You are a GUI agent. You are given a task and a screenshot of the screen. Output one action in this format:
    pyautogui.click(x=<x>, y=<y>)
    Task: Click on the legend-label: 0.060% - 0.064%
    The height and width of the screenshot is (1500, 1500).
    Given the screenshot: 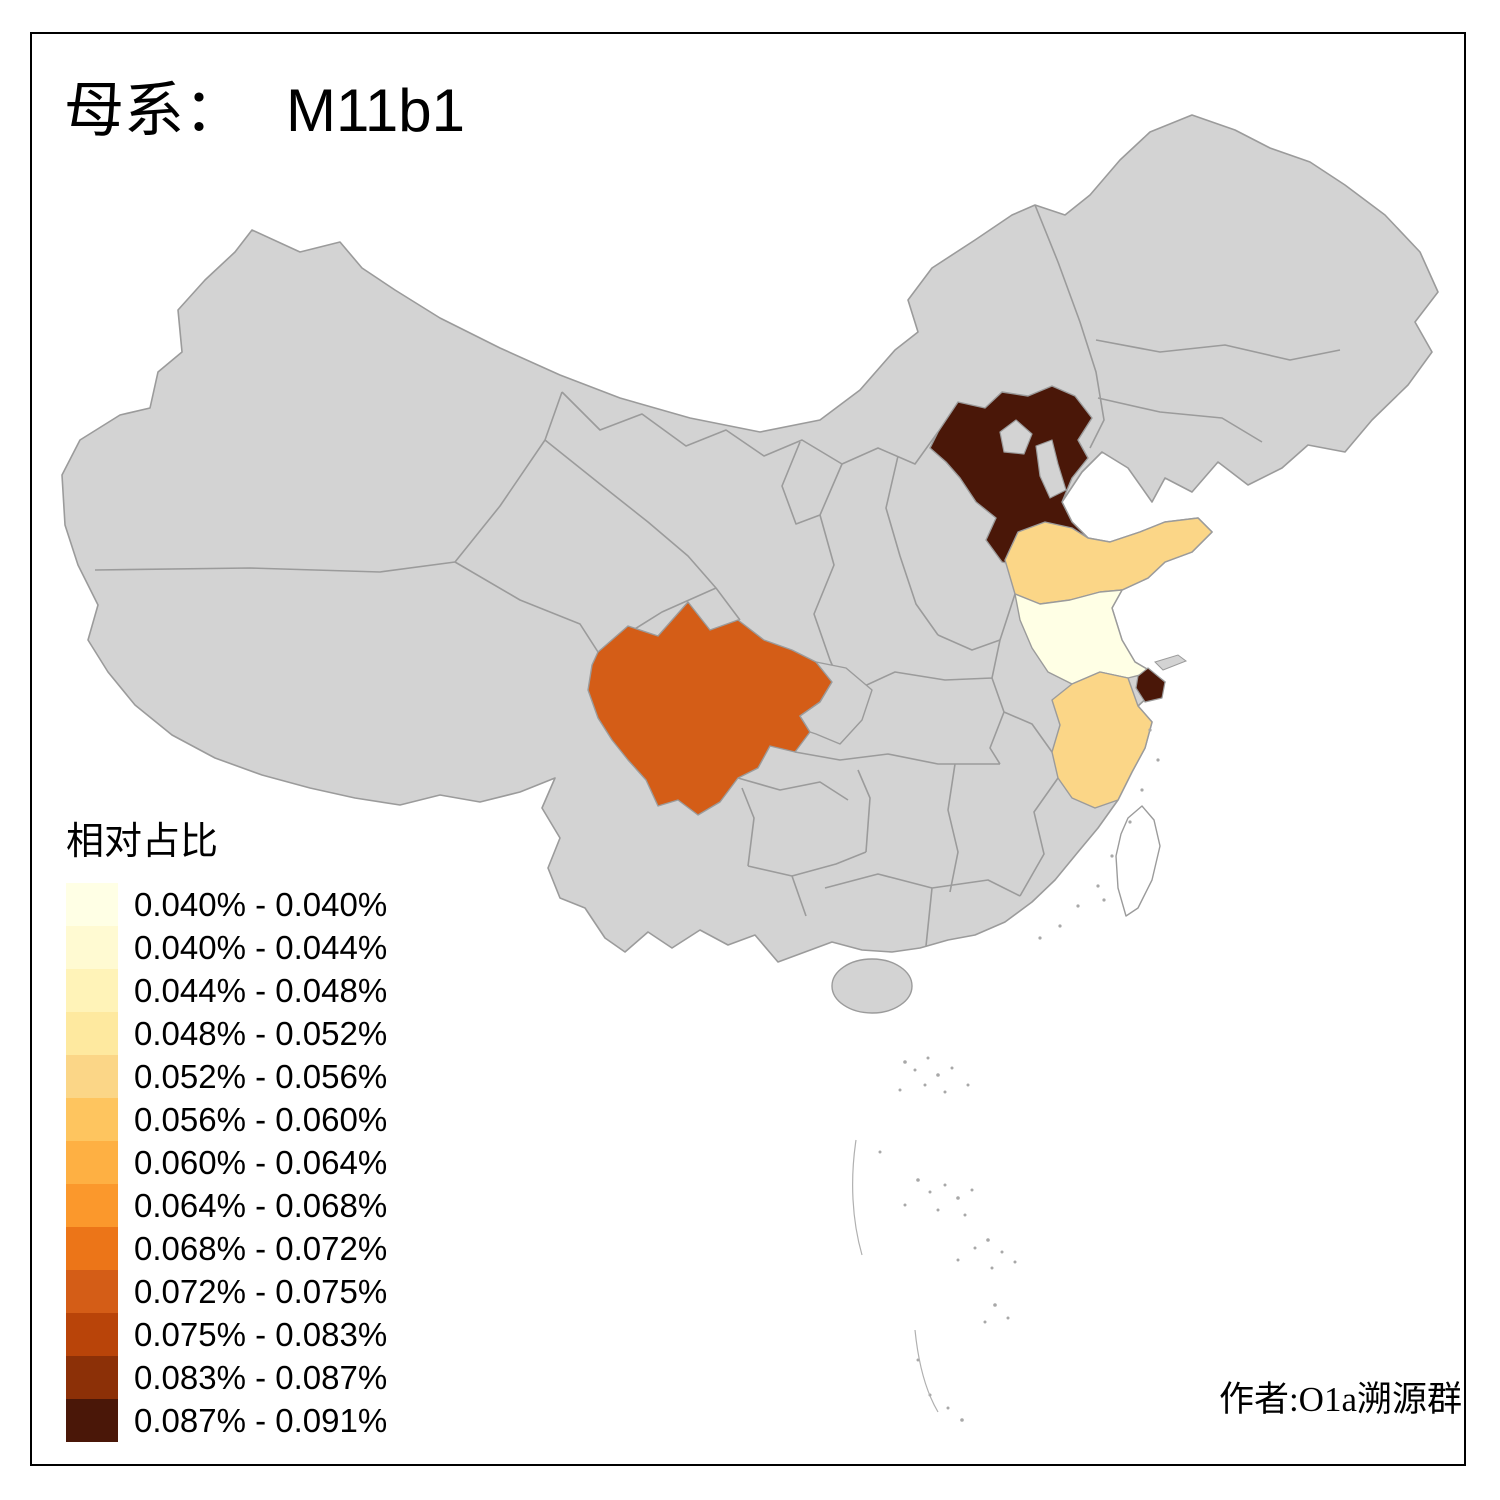 What is the action you would take?
    pyautogui.click(x=261, y=1162)
    